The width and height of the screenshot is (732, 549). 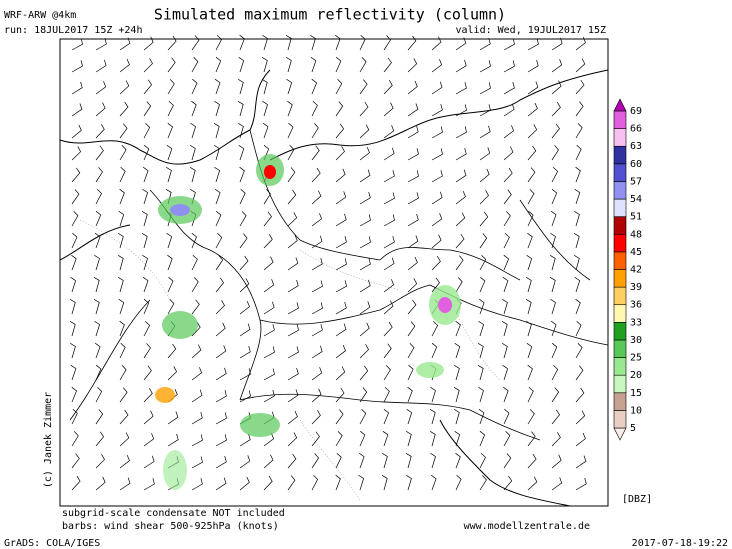 What do you see at coordinates (680, 543) in the screenshot?
I see `timestamp: 2017-07-18-19:22` at bounding box center [680, 543].